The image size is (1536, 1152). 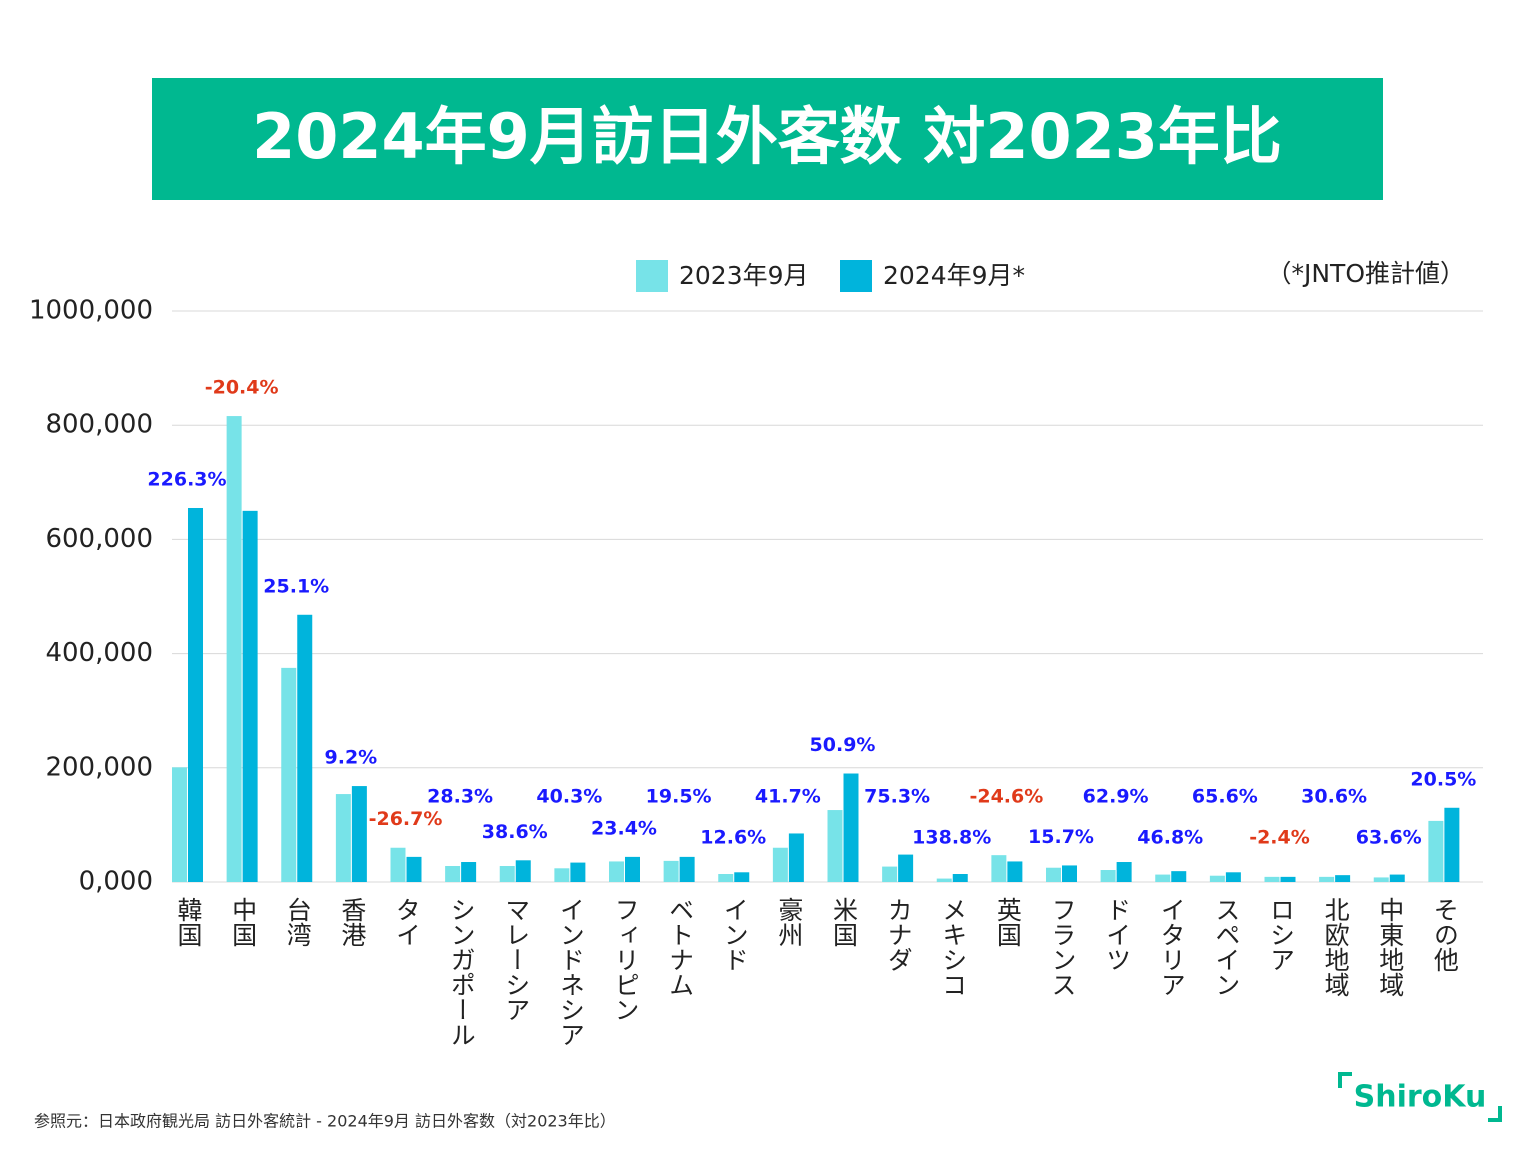 What do you see at coordinates (954, 275) in the screenshot?
I see `legend-label: 2024年9月*` at bounding box center [954, 275].